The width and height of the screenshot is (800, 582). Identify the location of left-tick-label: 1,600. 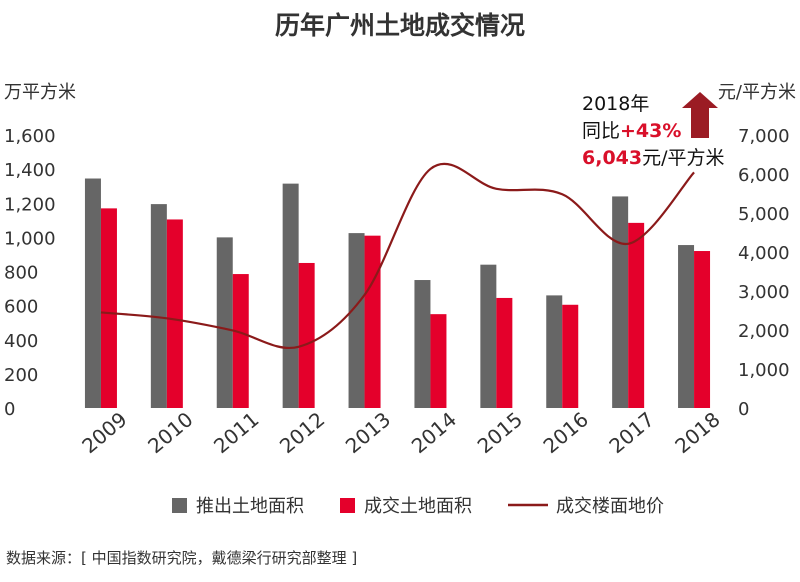
(30, 136).